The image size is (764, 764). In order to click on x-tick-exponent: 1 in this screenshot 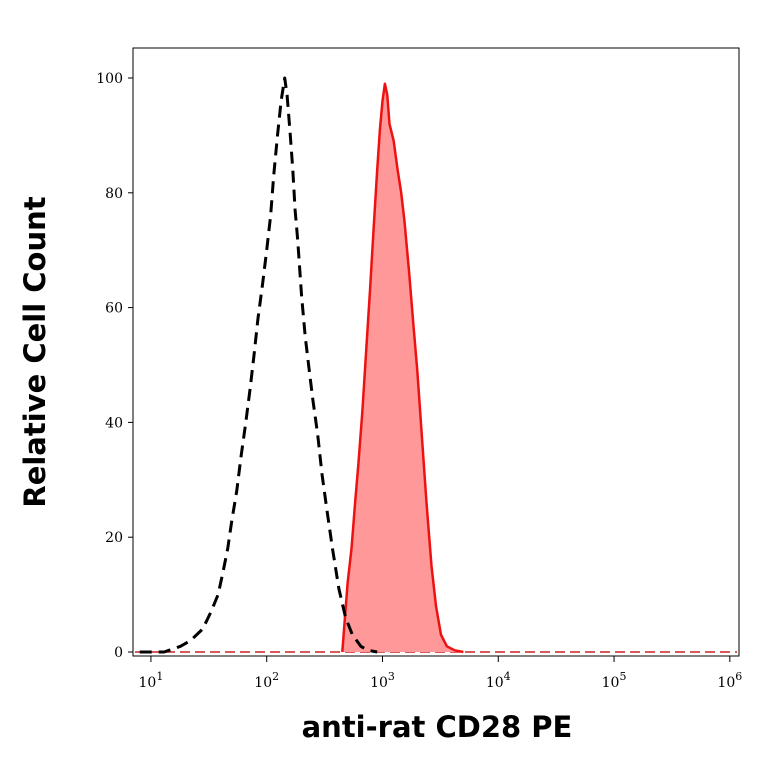, I will do `click(159, 676)`.